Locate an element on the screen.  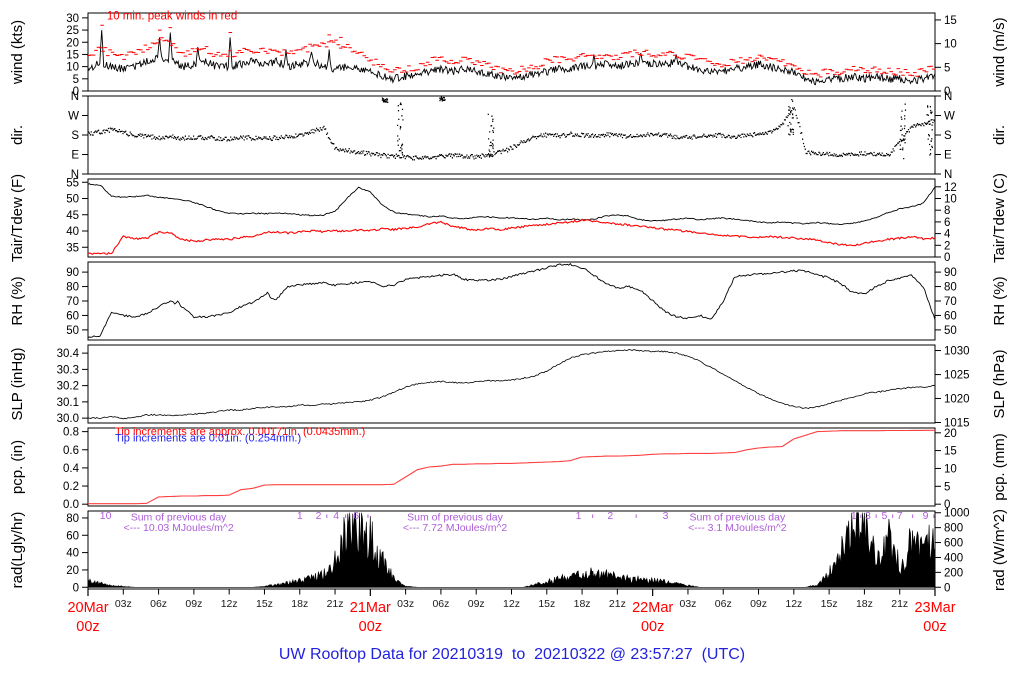
panel-precipitation-axis-label-right: pcp. (mm) is located at coordinates (999, 467).